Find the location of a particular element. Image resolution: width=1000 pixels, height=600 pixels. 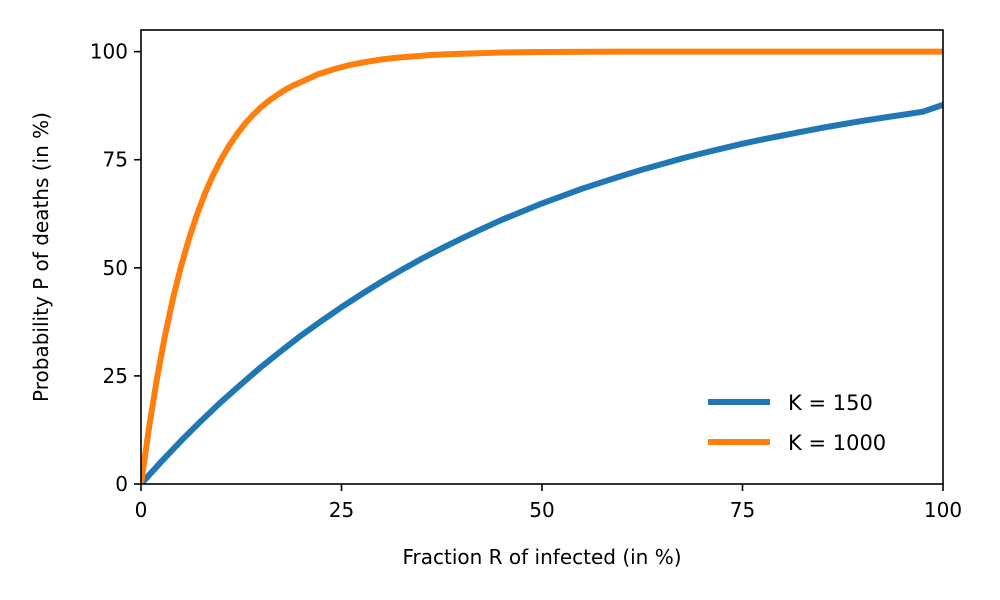

x-axis-label: Fraction R of infected (in %) is located at coordinates (541, 557).